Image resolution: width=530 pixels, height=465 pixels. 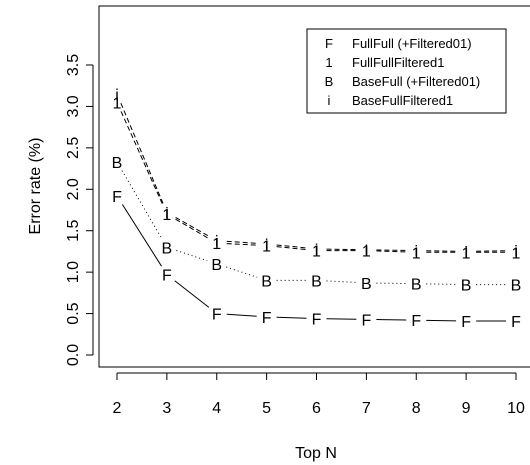 I want to click on legend-marker: i, so click(x=329, y=100).